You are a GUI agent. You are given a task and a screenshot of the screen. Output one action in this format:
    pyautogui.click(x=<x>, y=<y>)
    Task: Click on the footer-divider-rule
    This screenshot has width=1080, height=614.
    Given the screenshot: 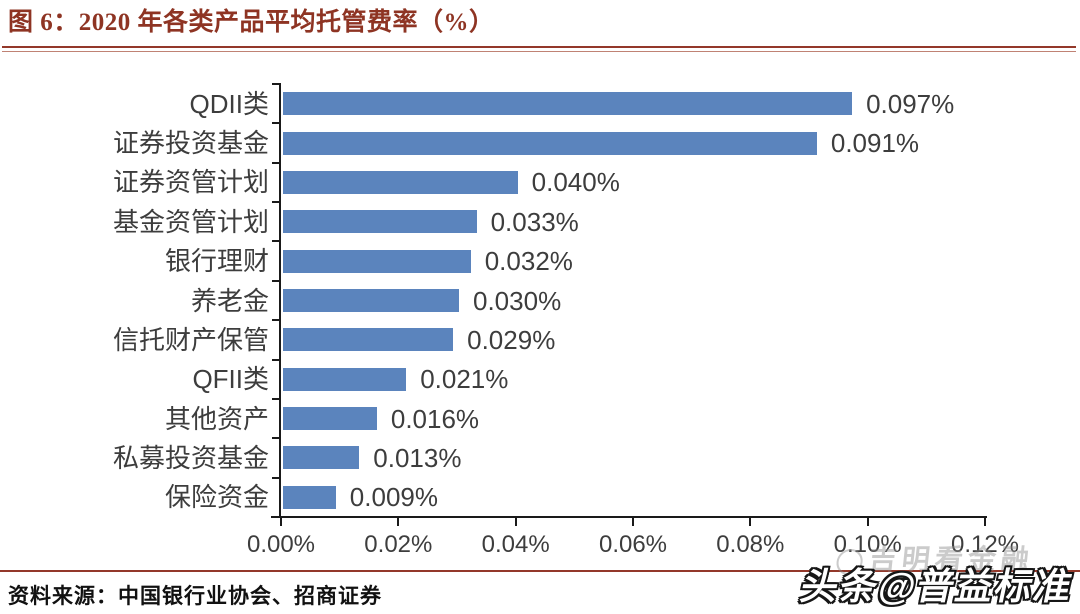 What is the action you would take?
    pyautogui.click(x=540, y=571)
    